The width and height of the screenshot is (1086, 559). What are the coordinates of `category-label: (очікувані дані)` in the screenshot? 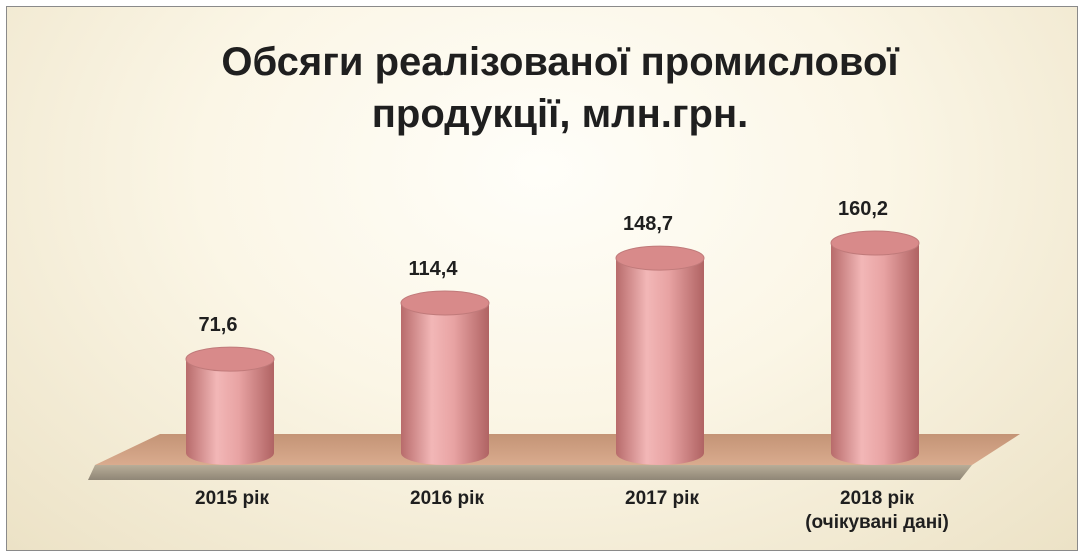 It's located at (877, 522).